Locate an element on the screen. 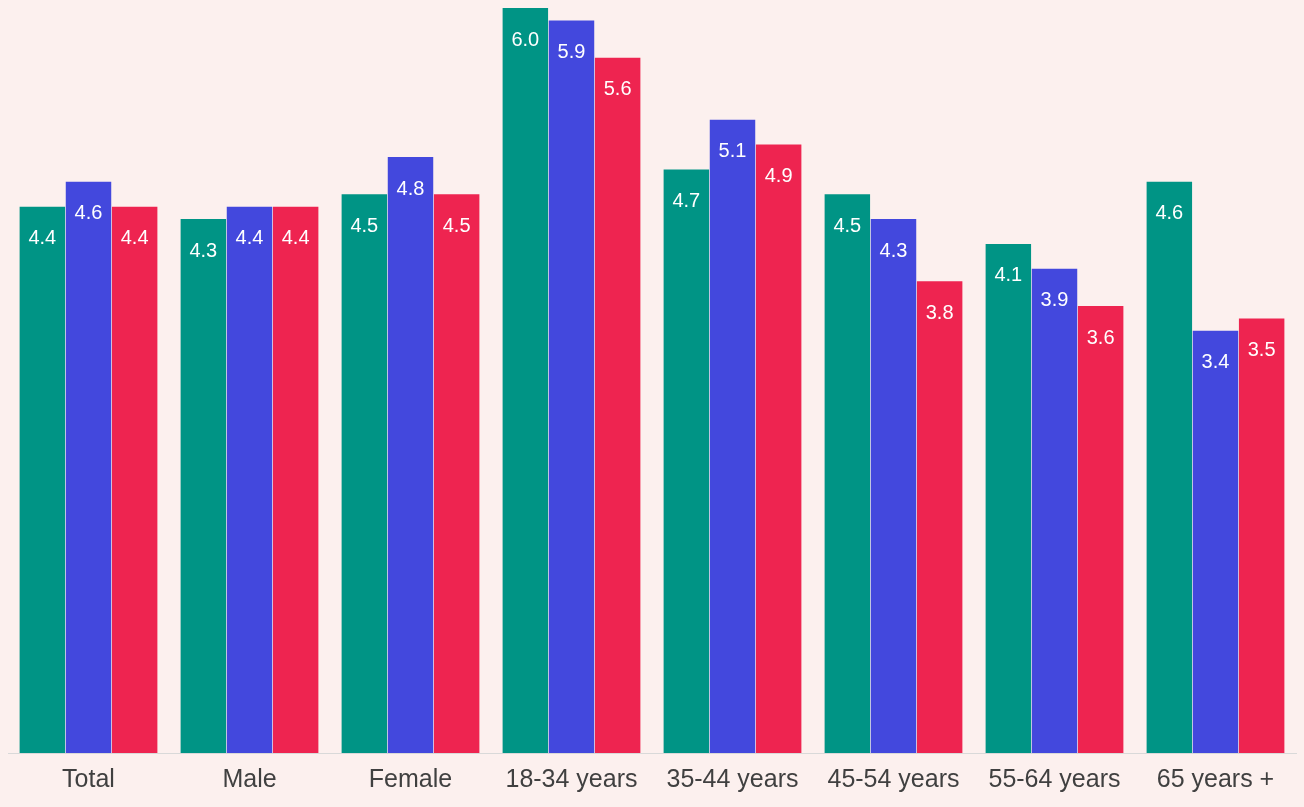 This screenshot has height=807, width=1304. data-label: 5.1 is located at coordinates (732, 150).